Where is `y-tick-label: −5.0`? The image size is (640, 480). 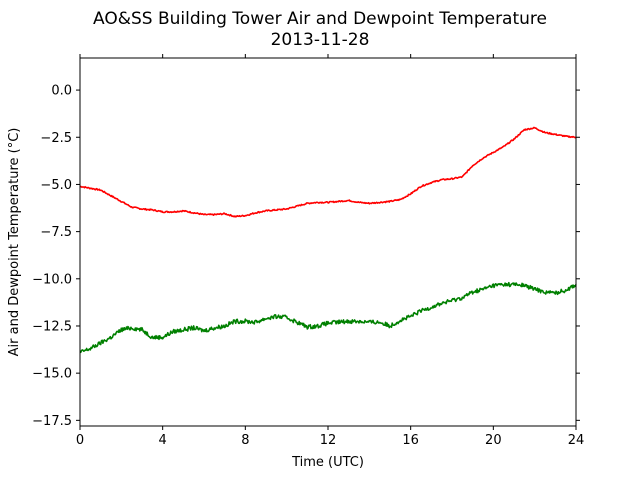
y-tick-label: −5.0 is located at coordinates (56, 185).